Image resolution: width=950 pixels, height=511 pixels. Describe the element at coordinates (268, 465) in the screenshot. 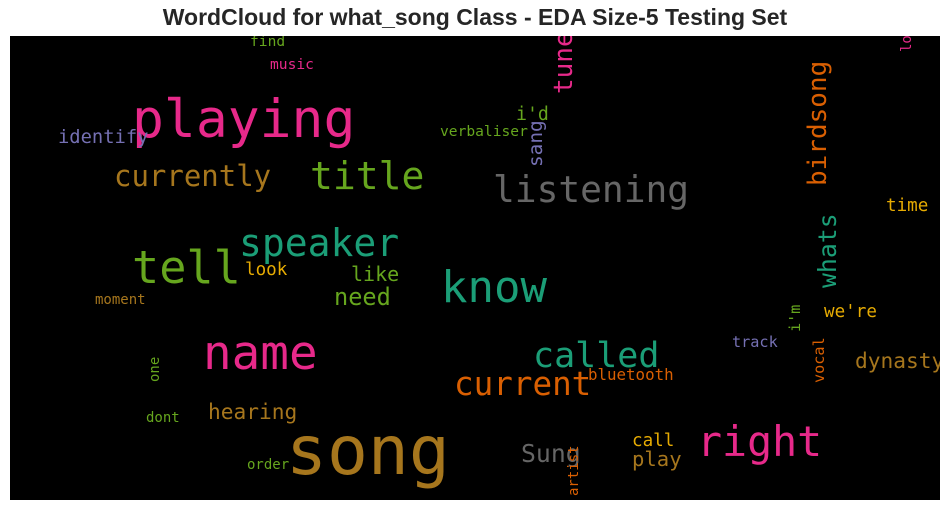

I see `word-order: order` at that location.